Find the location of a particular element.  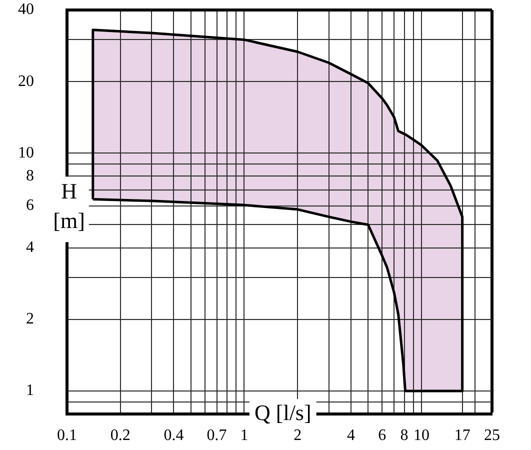

y-tick-label: 20 is located at coordinates (26, 81).